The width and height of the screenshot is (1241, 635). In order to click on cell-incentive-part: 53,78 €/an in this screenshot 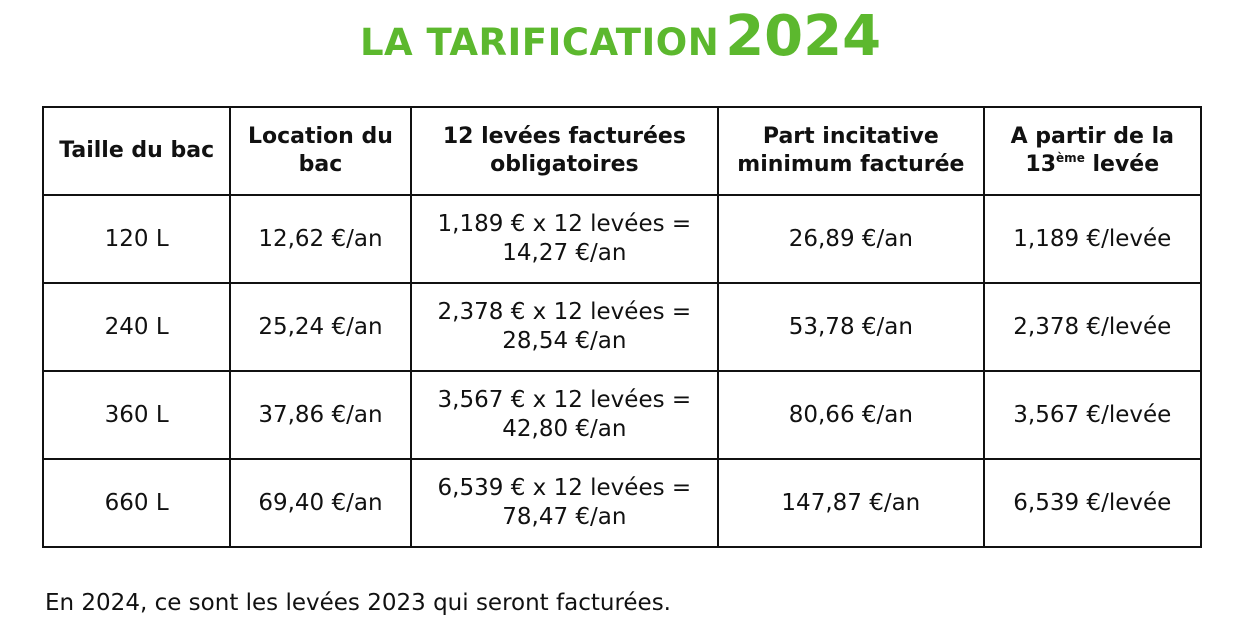, I will do `click(851, 327)`.